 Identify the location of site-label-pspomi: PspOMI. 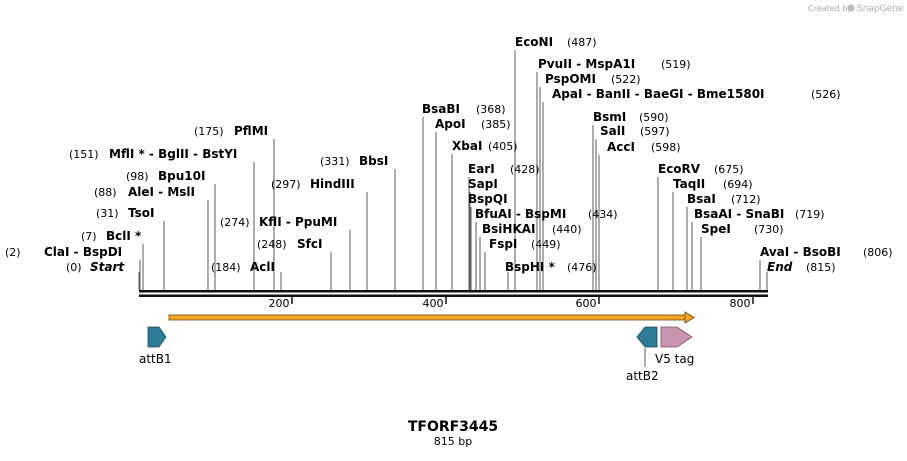
(570, 79).